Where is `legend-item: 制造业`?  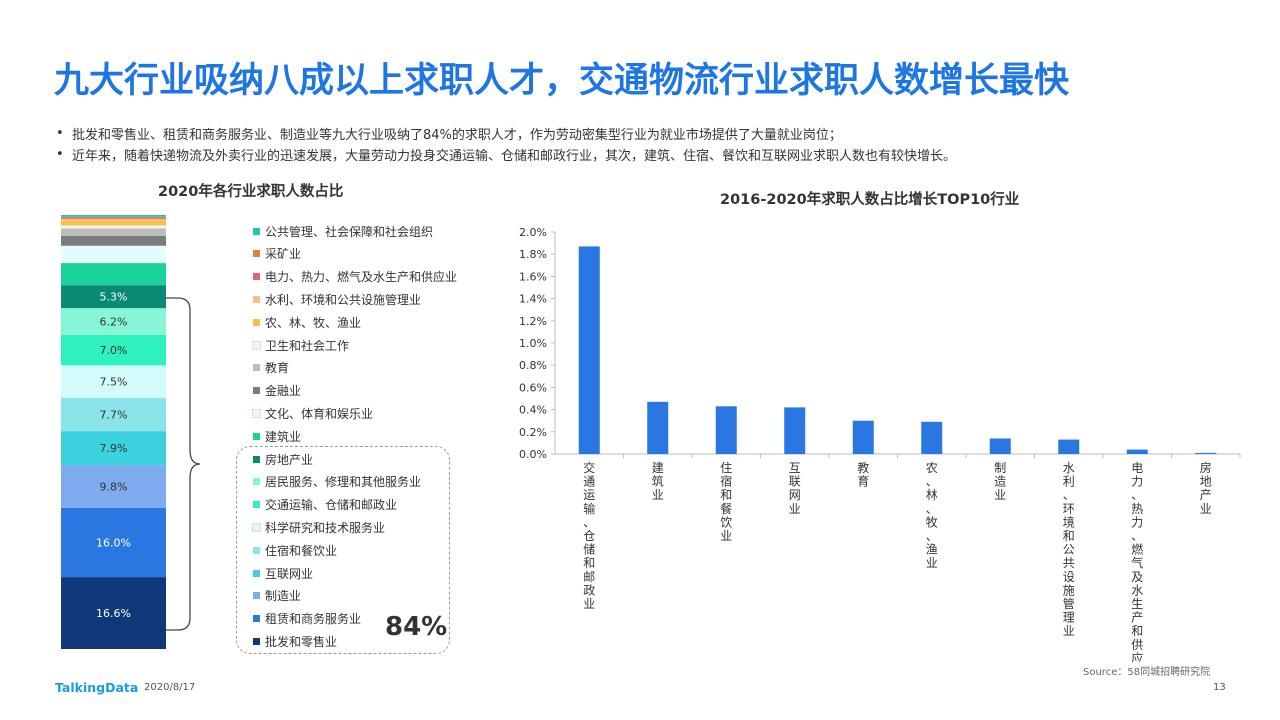 legend-item: 制造业 is located at coordinates (277, 596).